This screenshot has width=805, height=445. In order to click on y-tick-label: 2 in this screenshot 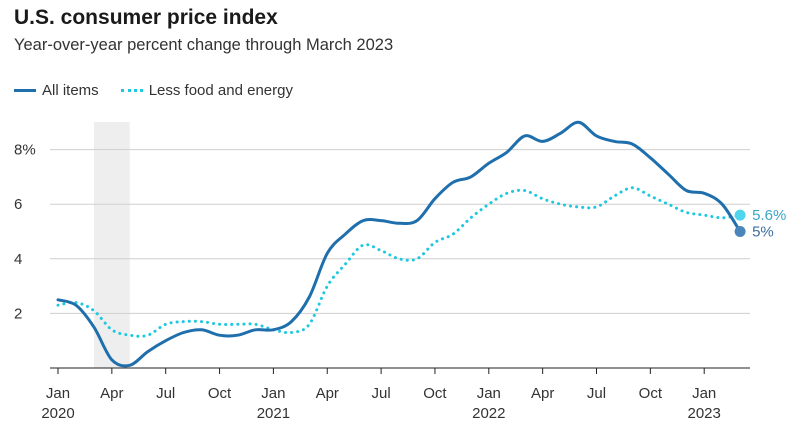, I will do `click(18, 313)`.